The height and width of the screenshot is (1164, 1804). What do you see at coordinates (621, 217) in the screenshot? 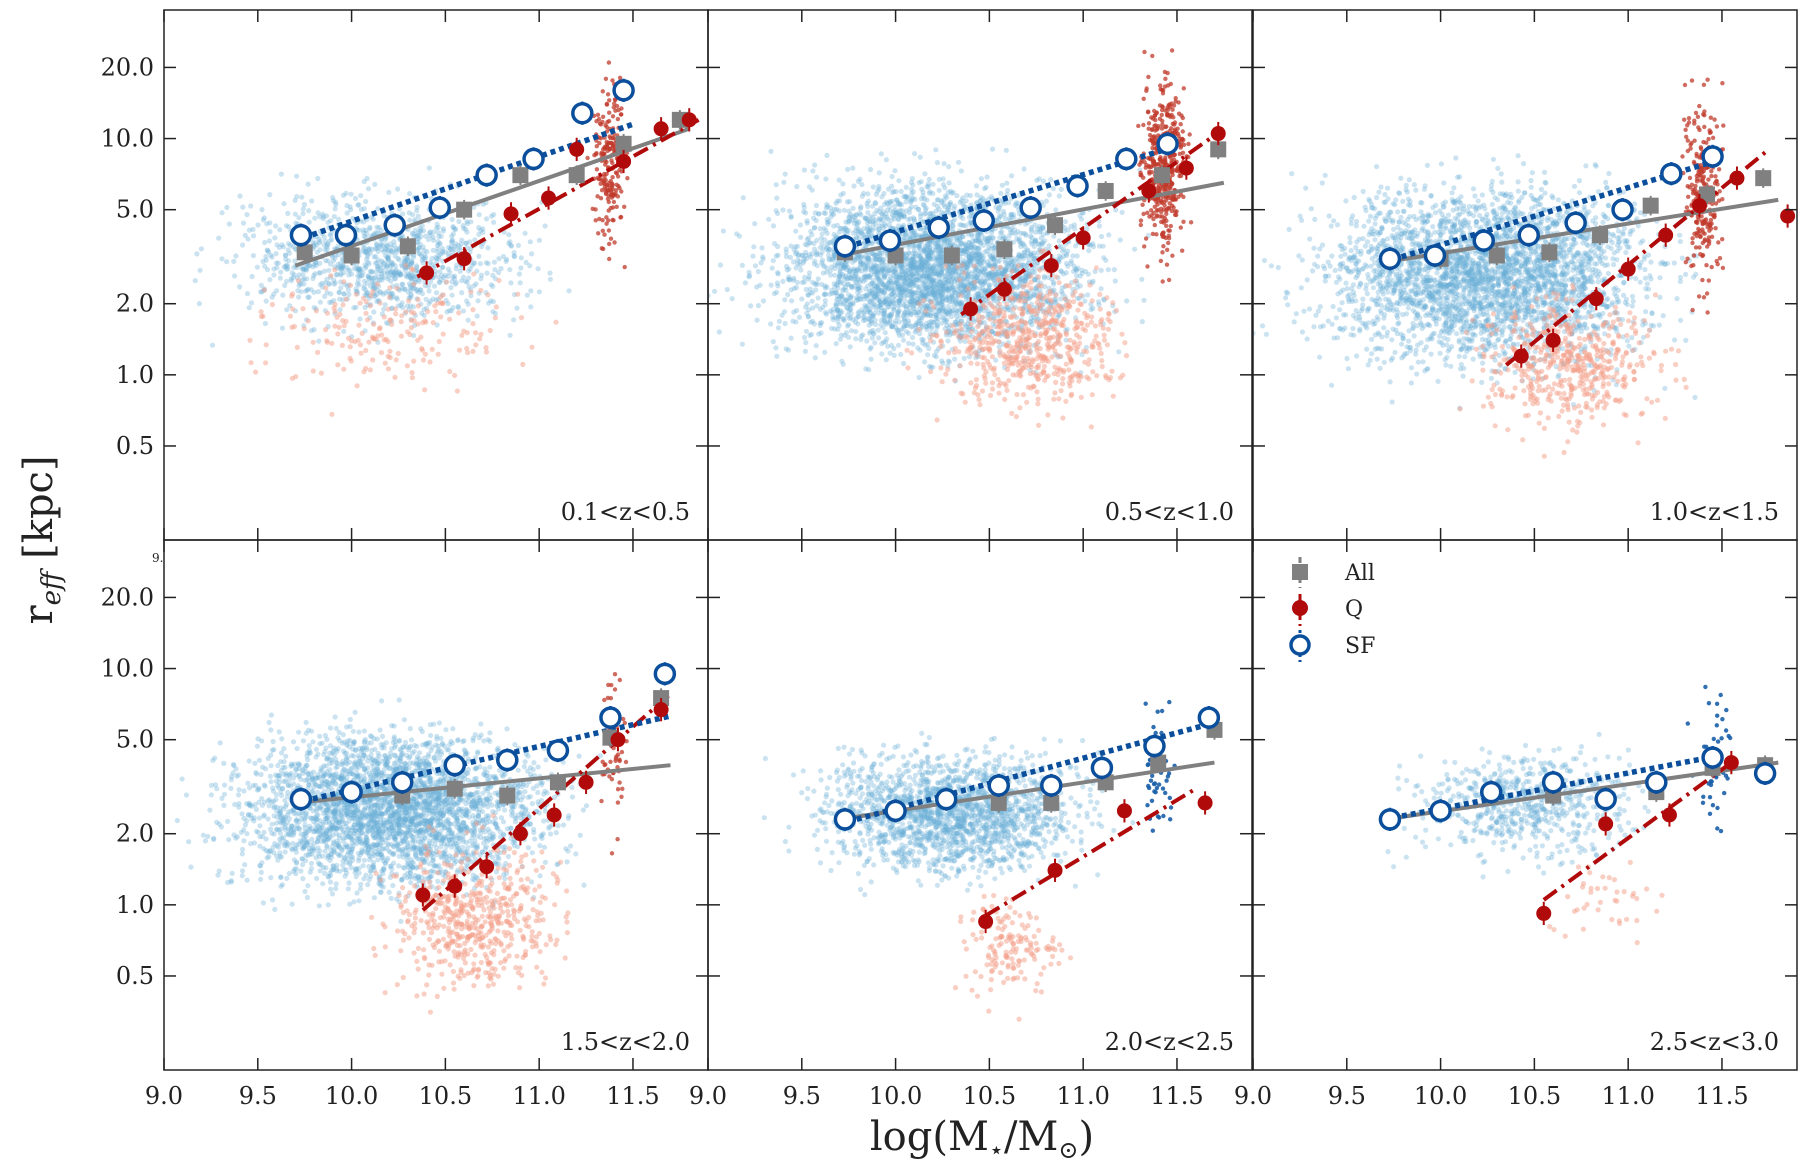
I see `q-dense-scatter-point` at bounding box center [621, 217].